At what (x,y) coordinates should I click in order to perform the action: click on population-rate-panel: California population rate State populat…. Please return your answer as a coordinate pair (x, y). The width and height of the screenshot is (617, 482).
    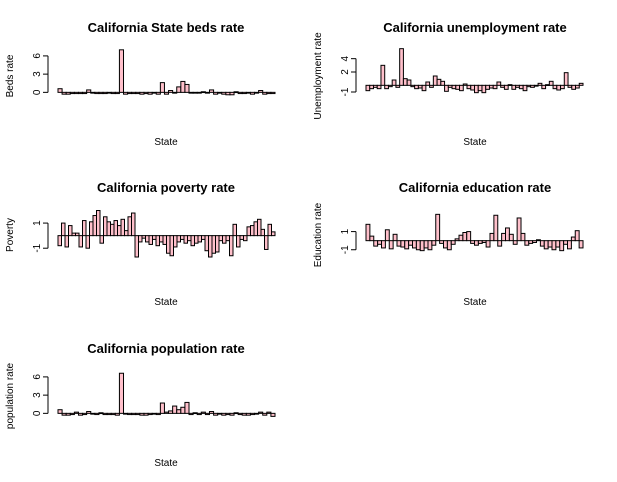
    Looking at the image, I should click on (140, 405).